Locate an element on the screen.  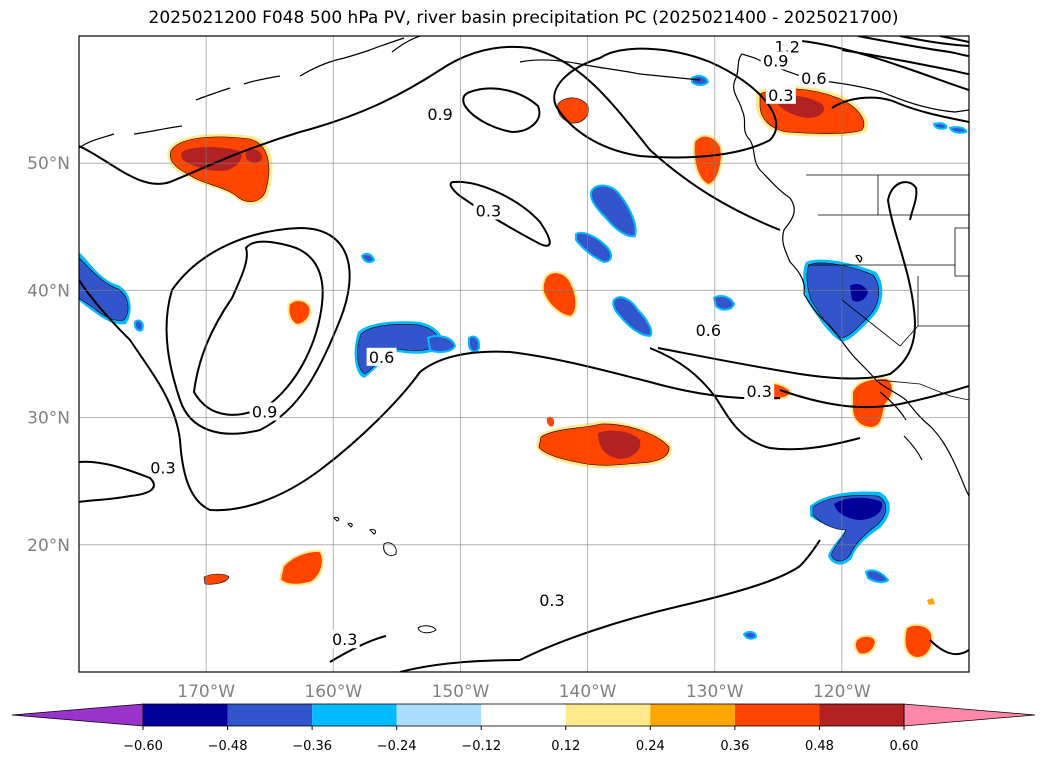
colorbar-outline is located at coordinates (523, 715).